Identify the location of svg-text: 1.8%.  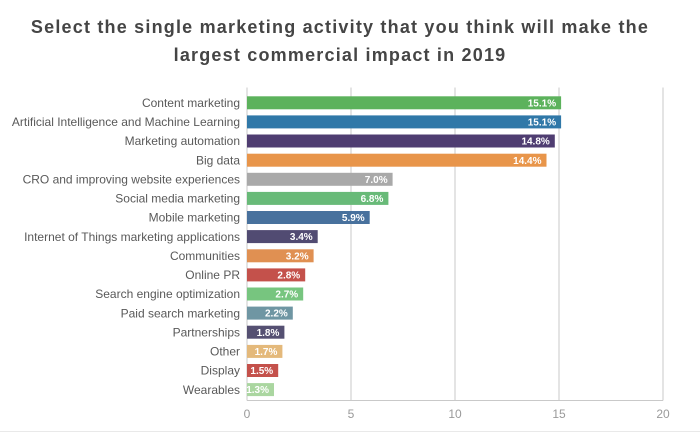
(268, 333).